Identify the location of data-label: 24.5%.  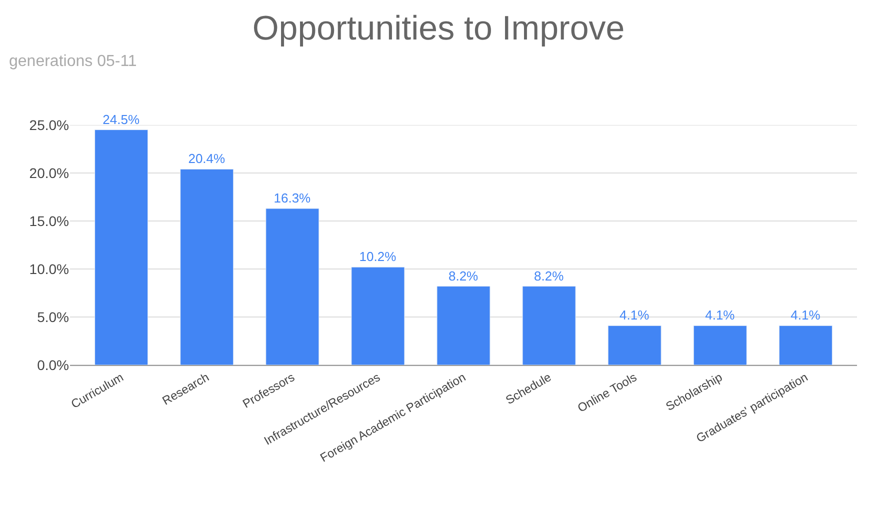
(121, 119).